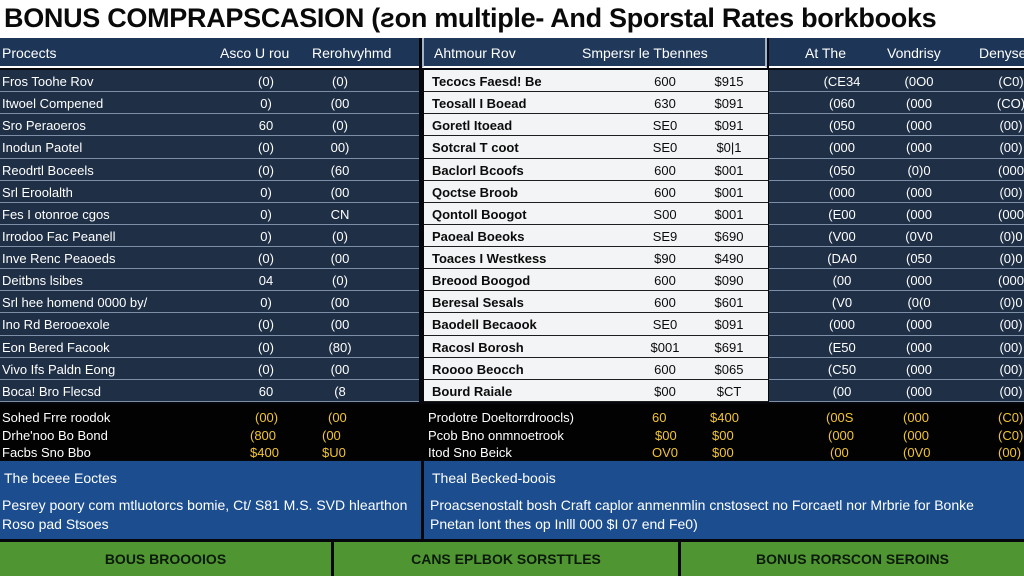  Describe the element at coordinates (645, 53) in the screenshot. I see `col-header-mid-values: Smpersr le Tbennes` at that location.